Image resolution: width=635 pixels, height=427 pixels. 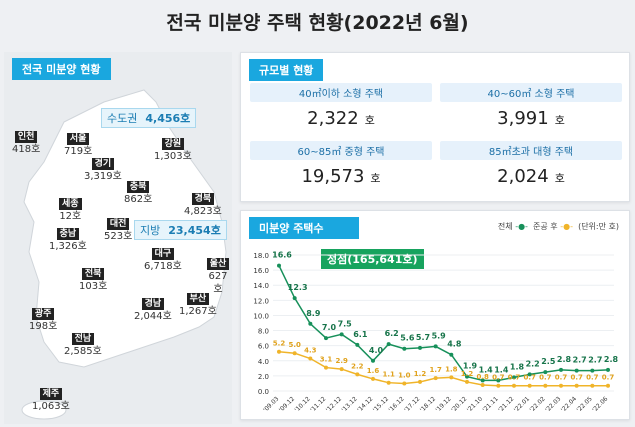 I want to click on region-12: 경남 2,044호, so click(x=153, y=310).